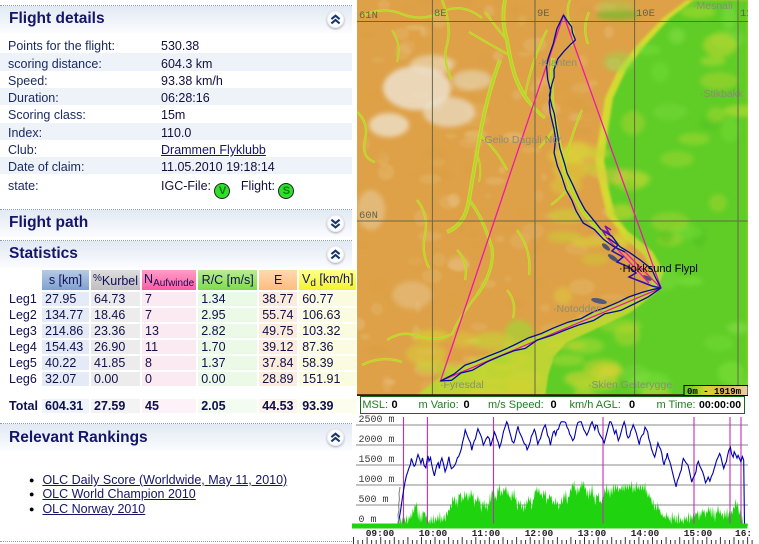 The image size is (759, 544). What do you see at coordinates (645, 14) in the screenshot?
I see `svg-text: 10E` at bounding box center [645, 14].